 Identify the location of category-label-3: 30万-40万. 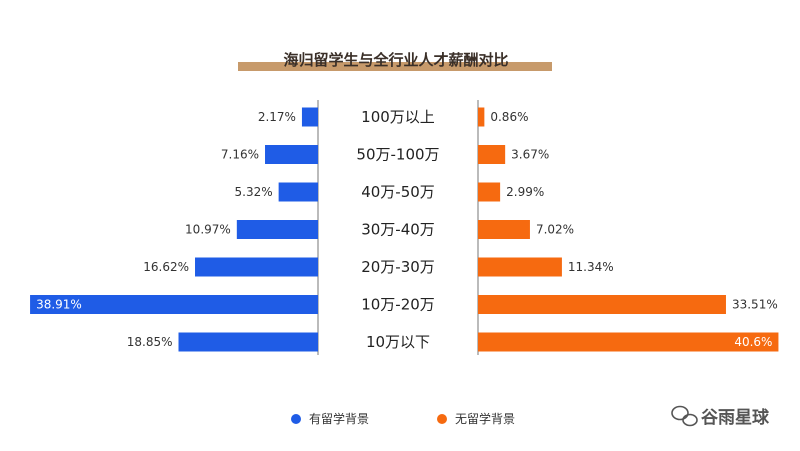
(398, 230).